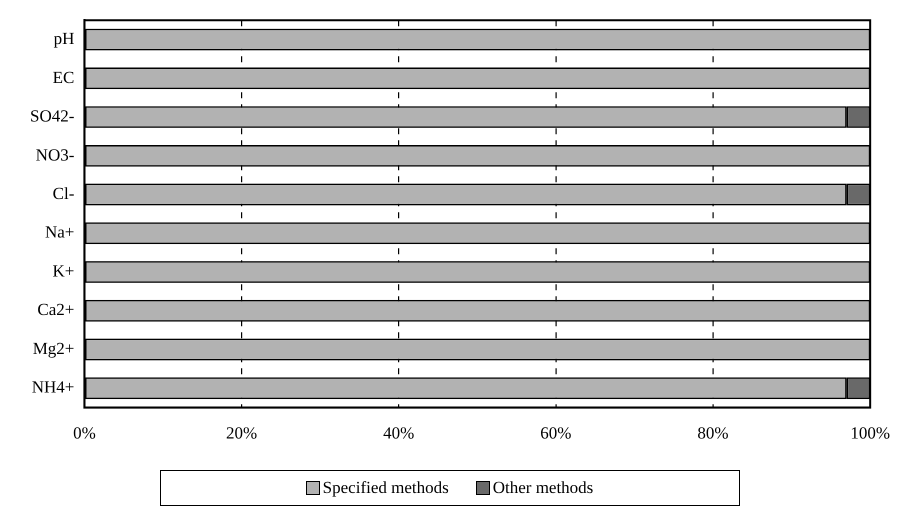 The height and width of the screenshot is (518, 906). I want to click on legend-label: Other methods, so click(543, 488).